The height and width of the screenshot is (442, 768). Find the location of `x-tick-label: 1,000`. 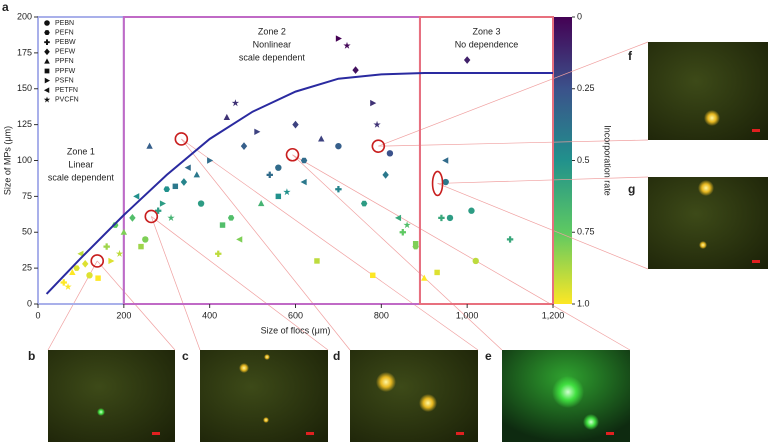

x-tick-label: 1,000 is located at coordinates (467, 315).